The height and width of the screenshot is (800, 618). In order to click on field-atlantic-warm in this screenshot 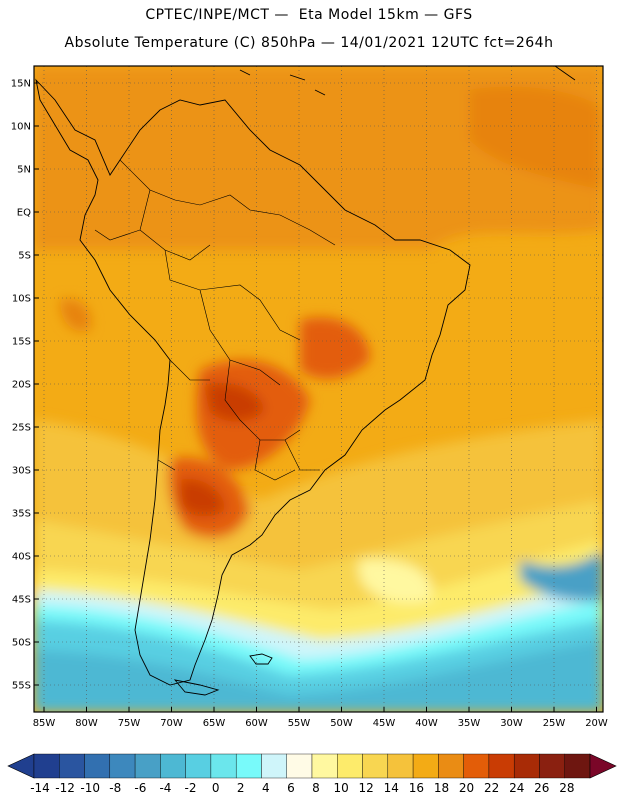, I will do `click(536, 138)`.